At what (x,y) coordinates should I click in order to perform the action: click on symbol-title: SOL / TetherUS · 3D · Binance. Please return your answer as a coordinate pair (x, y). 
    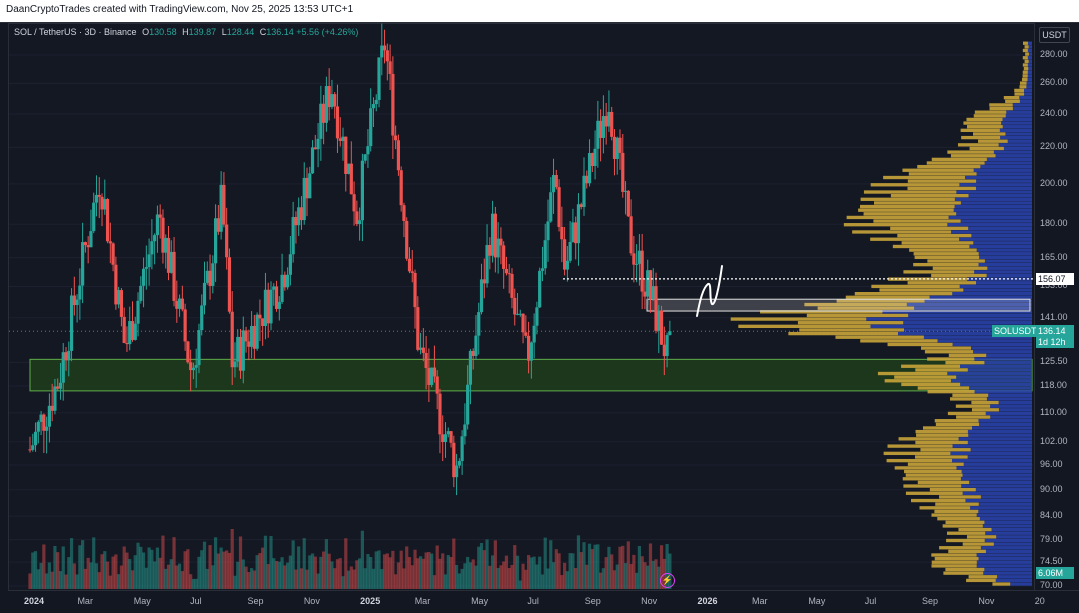
    Looking at the image, I should click on (75, 32).